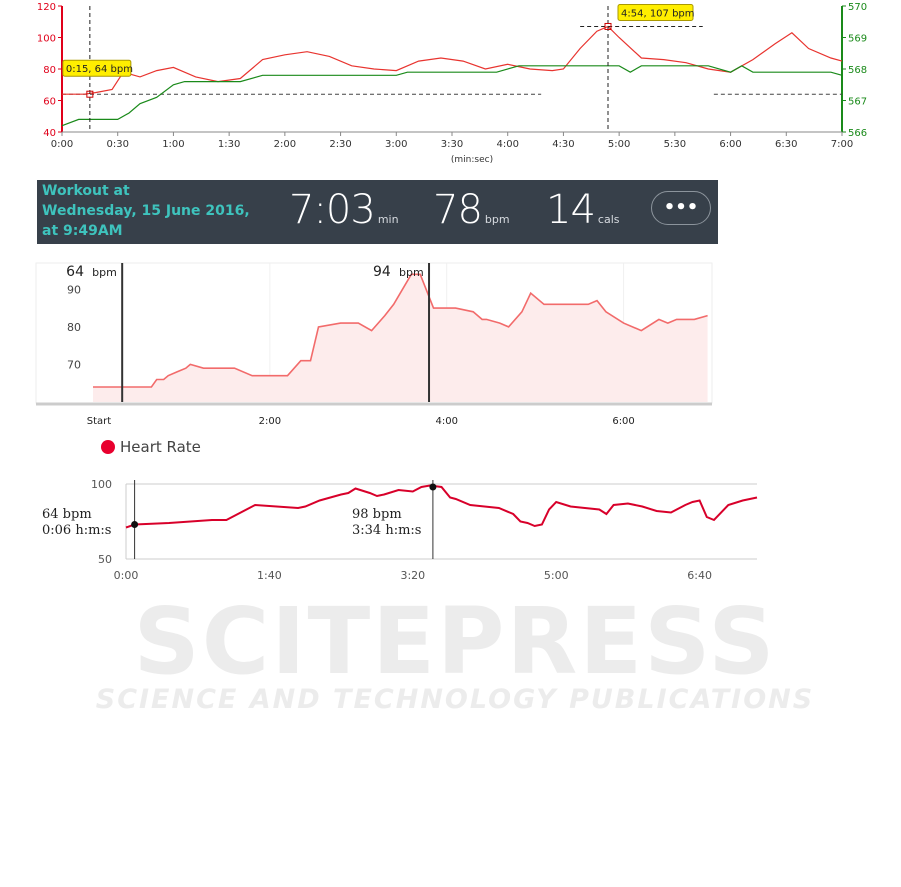  I want to click on right-axis-tick-label: 568, so click(857, 70).